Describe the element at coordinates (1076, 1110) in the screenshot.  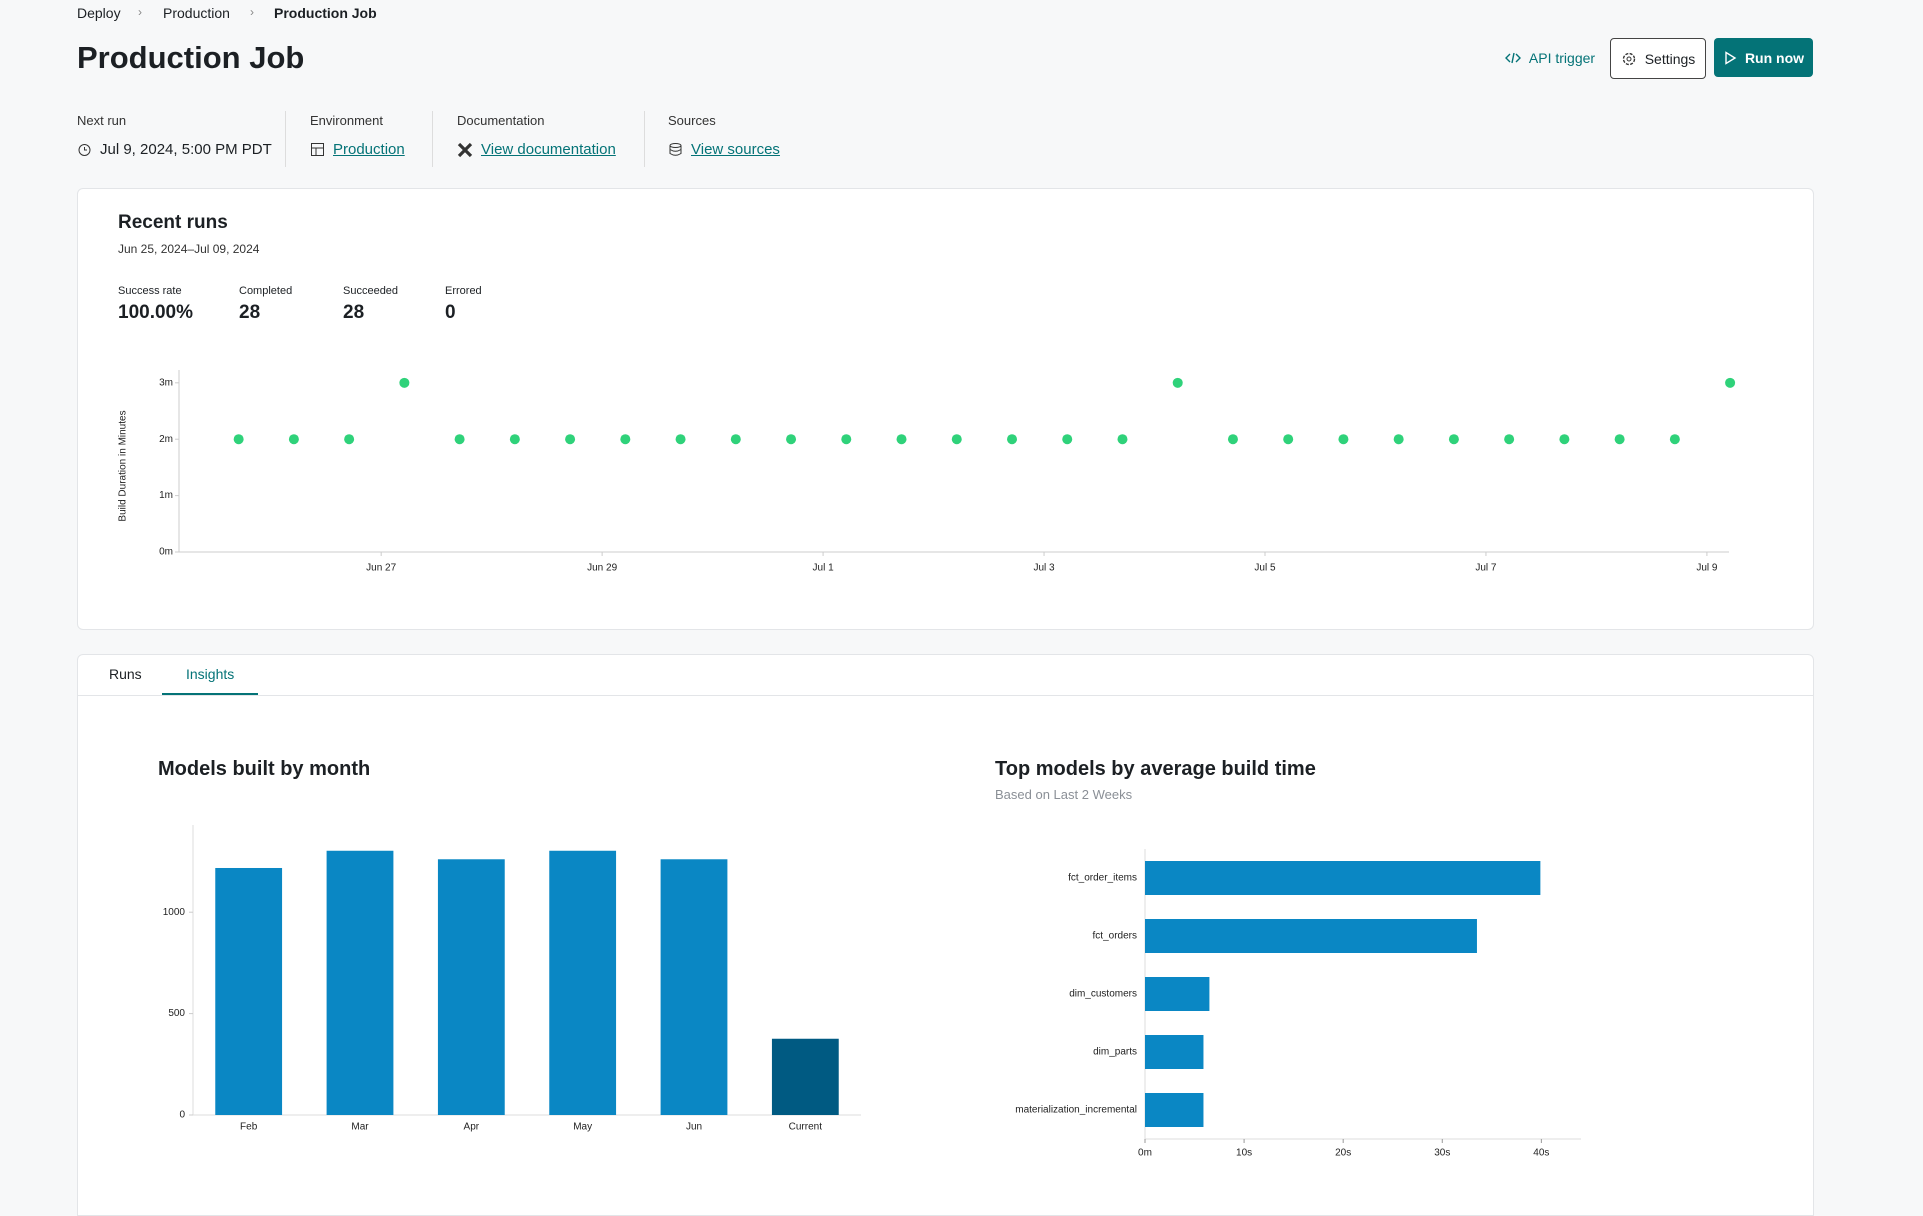
I see `y-tick-label: materialization_incremental` at that location.